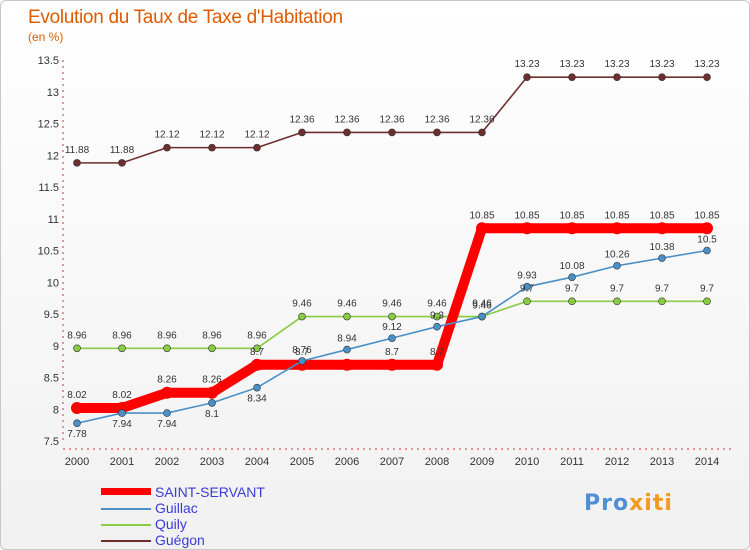 The height and width of the screenshot is (550, 750). I want to click on y-tick-label: 10, so click(53, 283).